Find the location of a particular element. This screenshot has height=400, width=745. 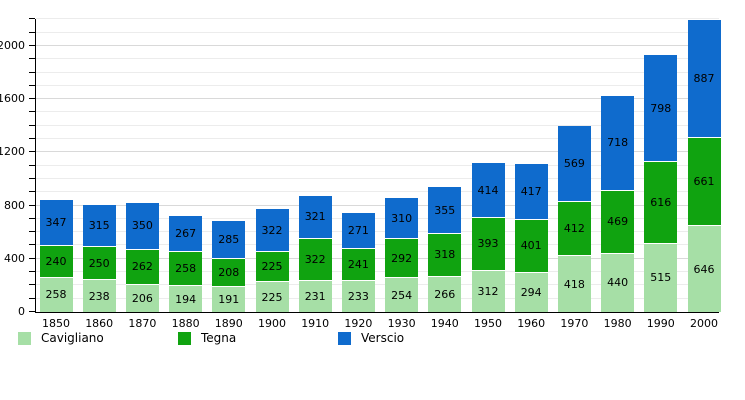

bar-value-label: 318 is located at coordinates (445, 255).